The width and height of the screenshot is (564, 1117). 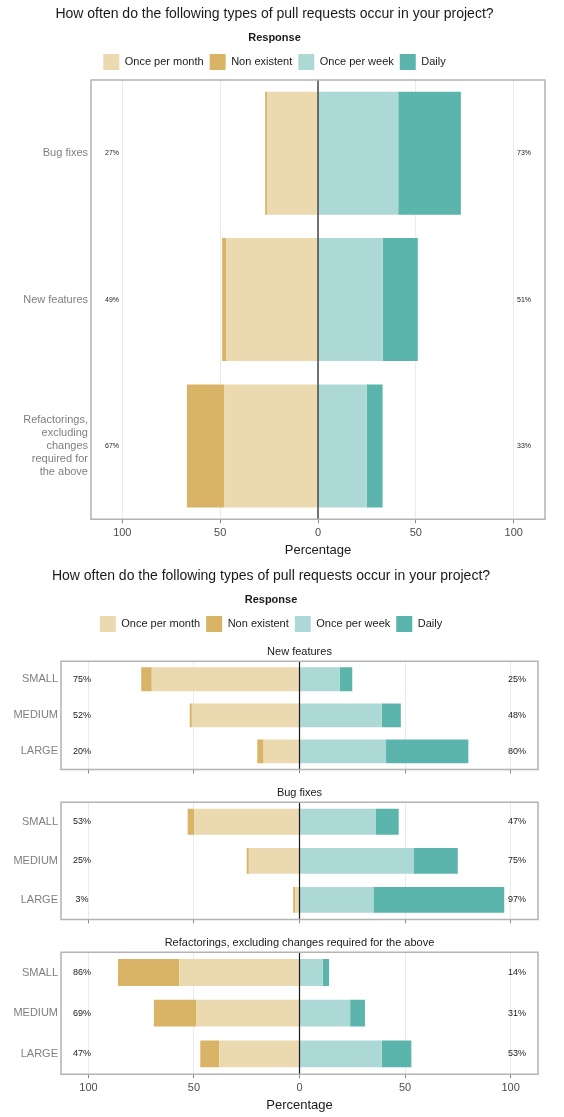 What do you see at coordinates (82, 714) in the screenshot?
I see `annotation: 52%` at bounding box center [82, 714].